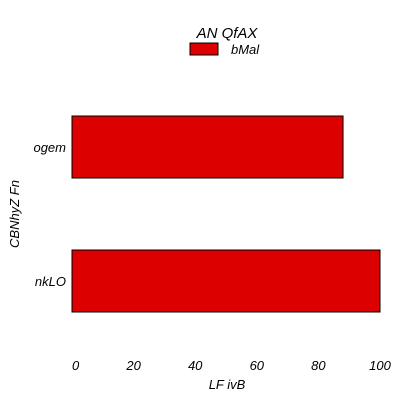 This screenshot has width=402, height=402. What do you see at coordinates (227, 384) in the screenshot?
I see `x-axis-label: LF ivB` at bounding box center [227, 384].